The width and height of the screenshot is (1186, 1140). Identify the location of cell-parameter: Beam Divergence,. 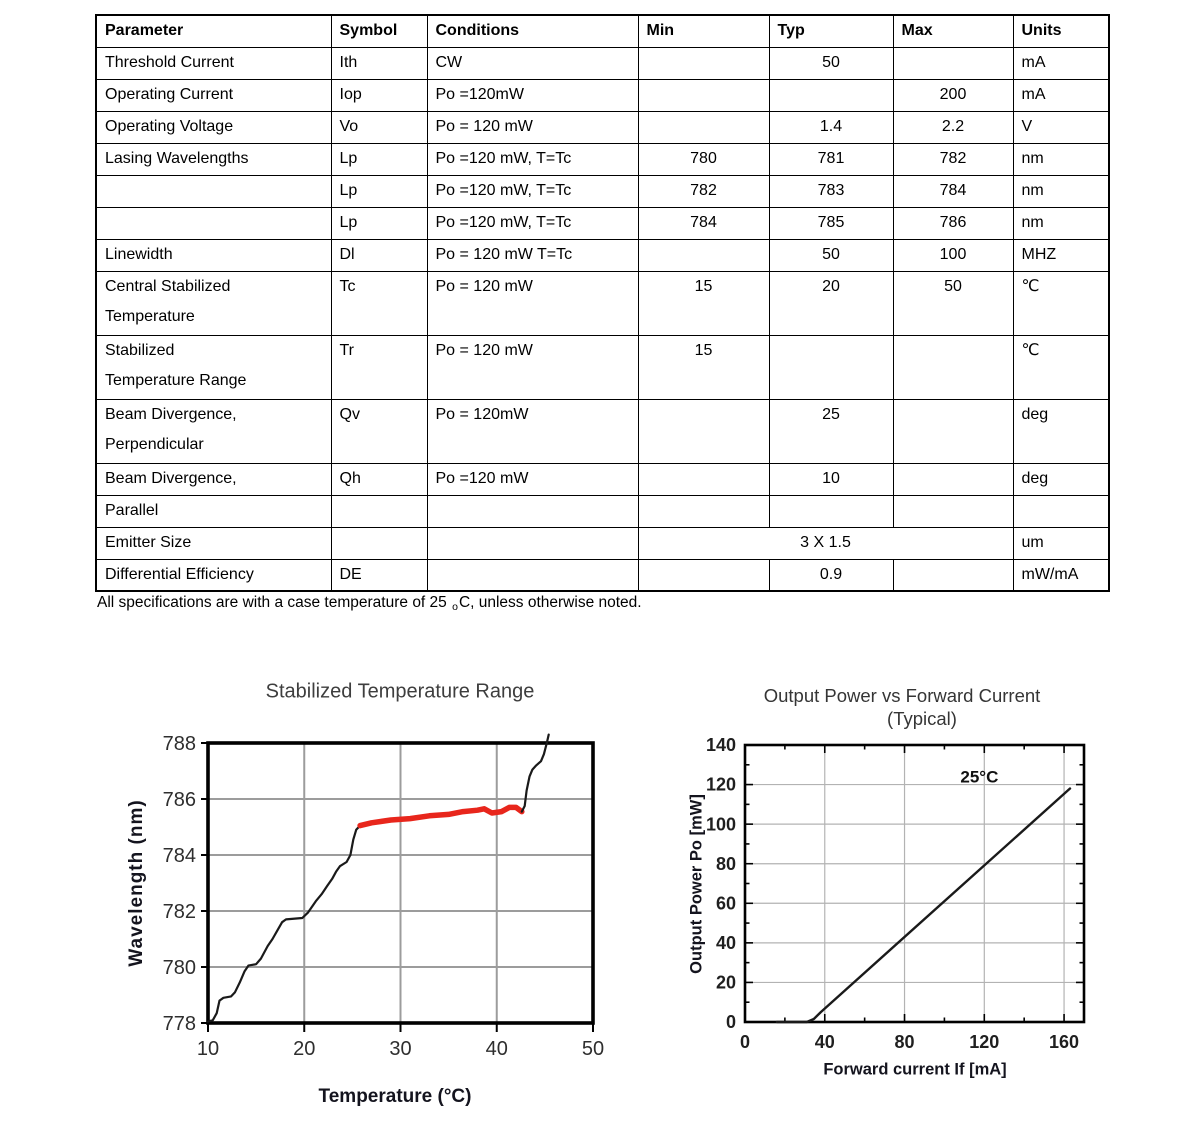
(213, 479).